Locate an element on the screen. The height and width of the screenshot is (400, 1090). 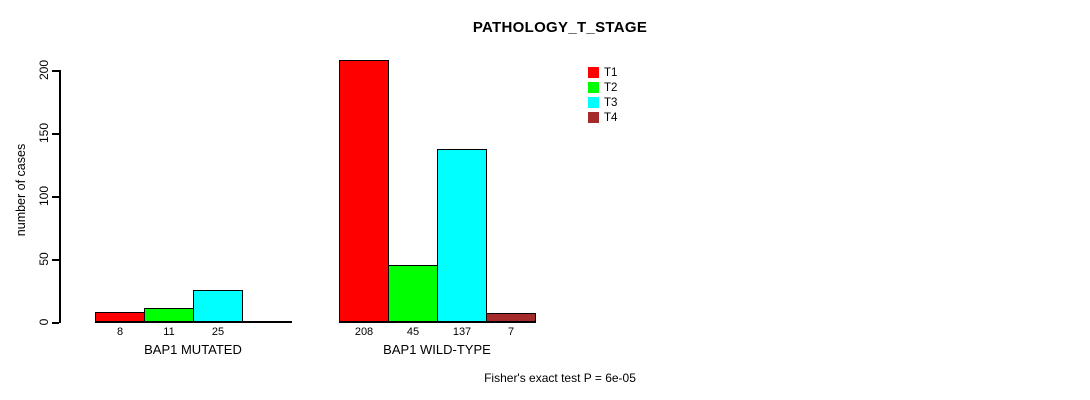
chart-title: PATHOLOGY_T_STAGE is located at coordinates (560, 27).